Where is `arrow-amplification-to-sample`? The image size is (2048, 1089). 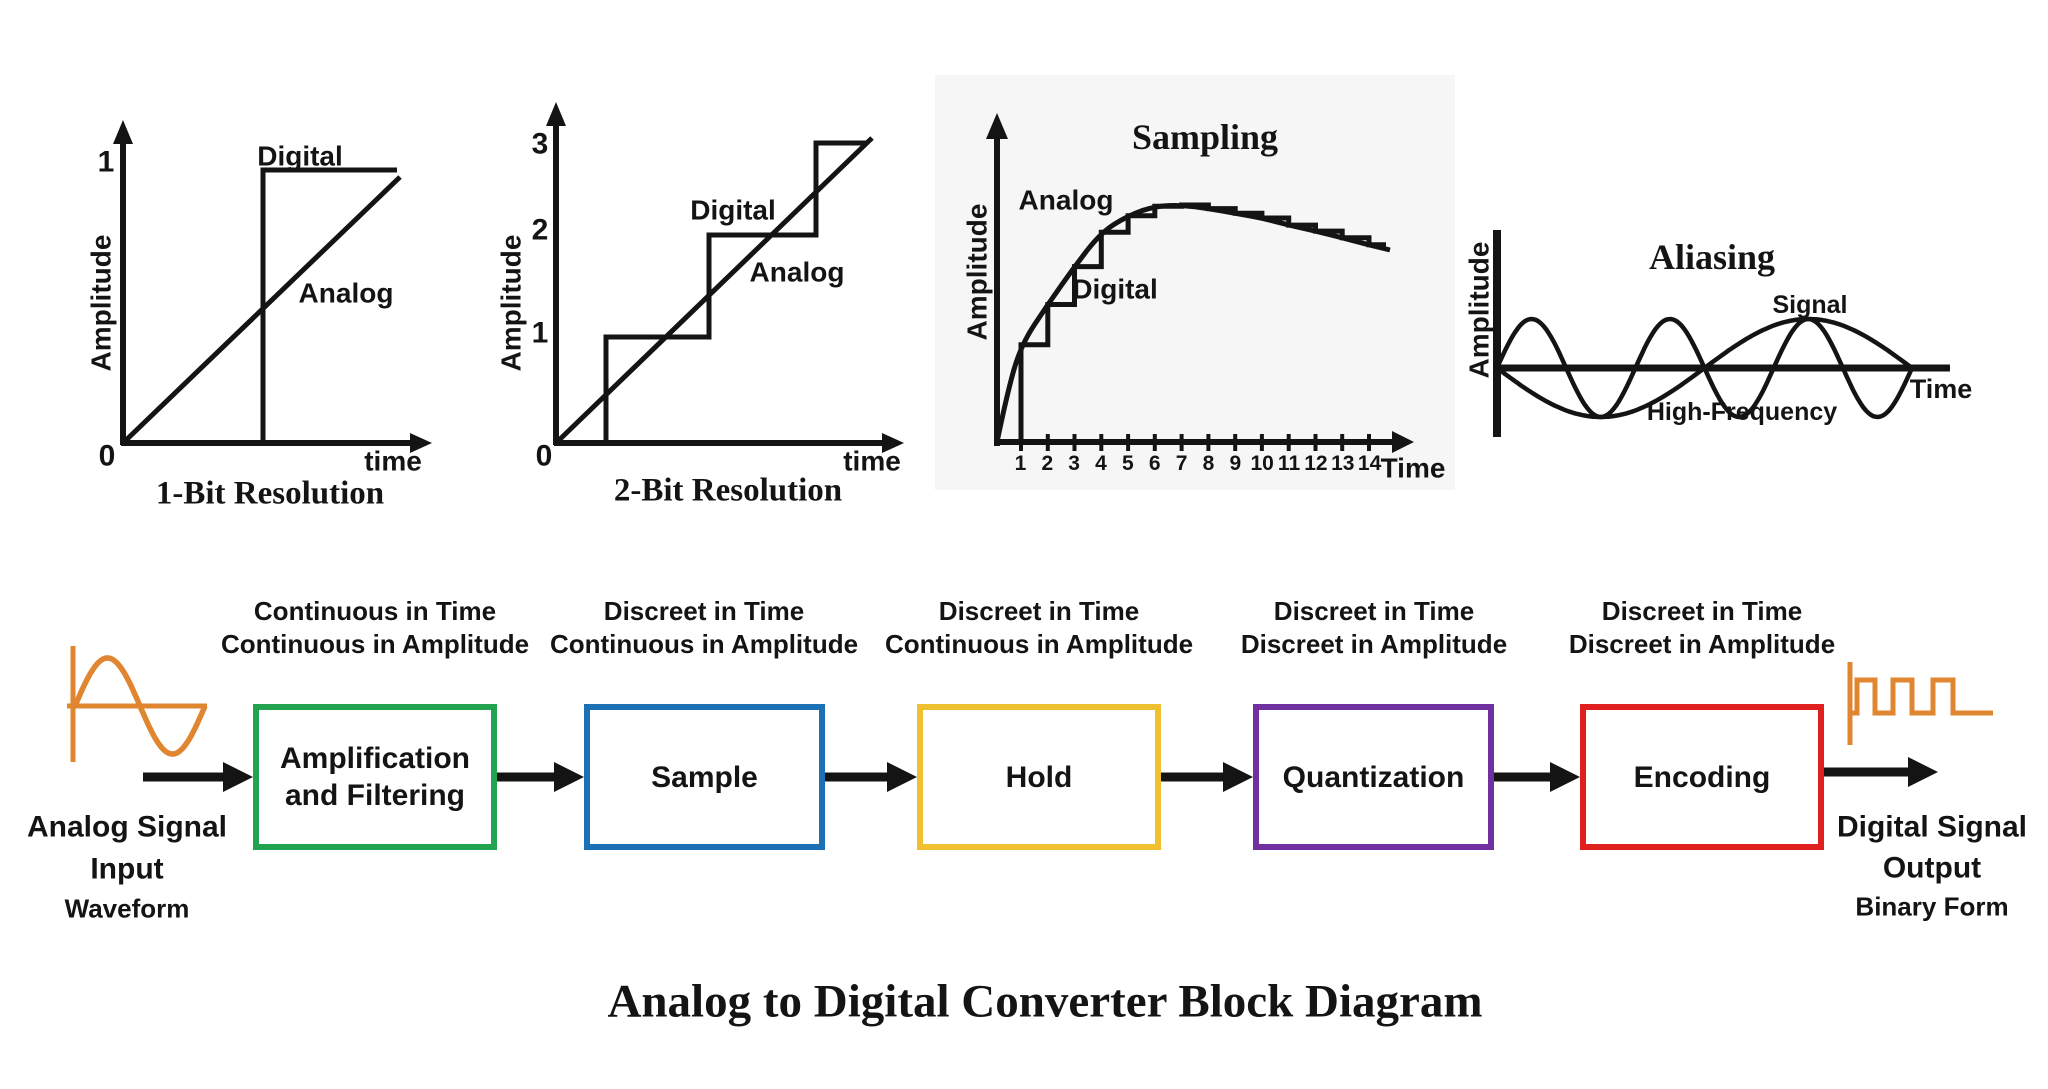
arrow-amplification-to-sample is located at coordinates (540, 777).